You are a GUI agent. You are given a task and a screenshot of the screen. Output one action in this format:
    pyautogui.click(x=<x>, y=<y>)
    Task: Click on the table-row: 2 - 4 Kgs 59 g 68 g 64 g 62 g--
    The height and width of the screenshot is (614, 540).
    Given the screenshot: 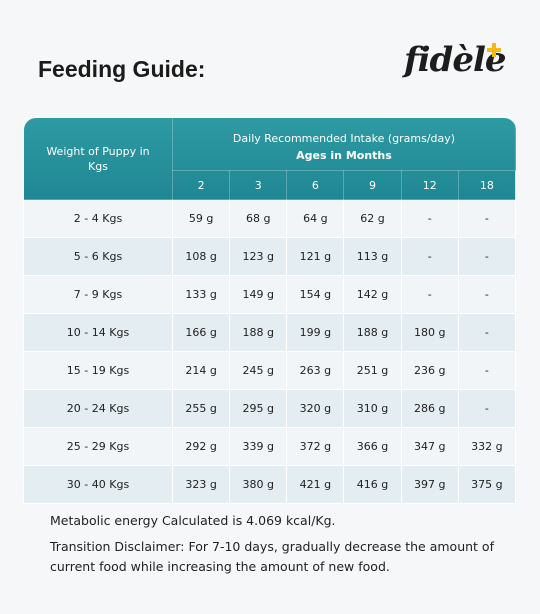 What is the action you would take?
    pyautogui.click(x=270, y=218)
    